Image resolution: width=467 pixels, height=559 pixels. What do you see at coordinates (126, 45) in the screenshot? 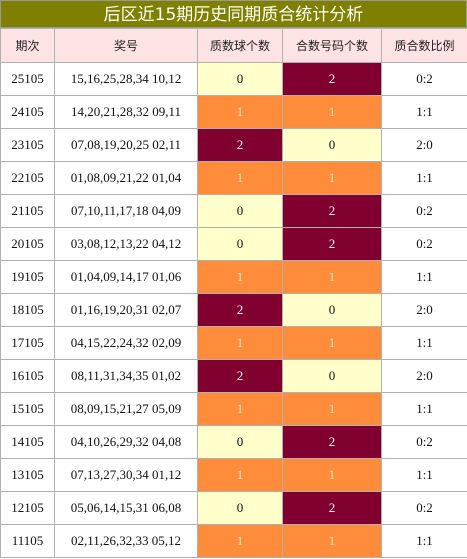
I see `column-header: 奖号` at bounding box center [126, 45].